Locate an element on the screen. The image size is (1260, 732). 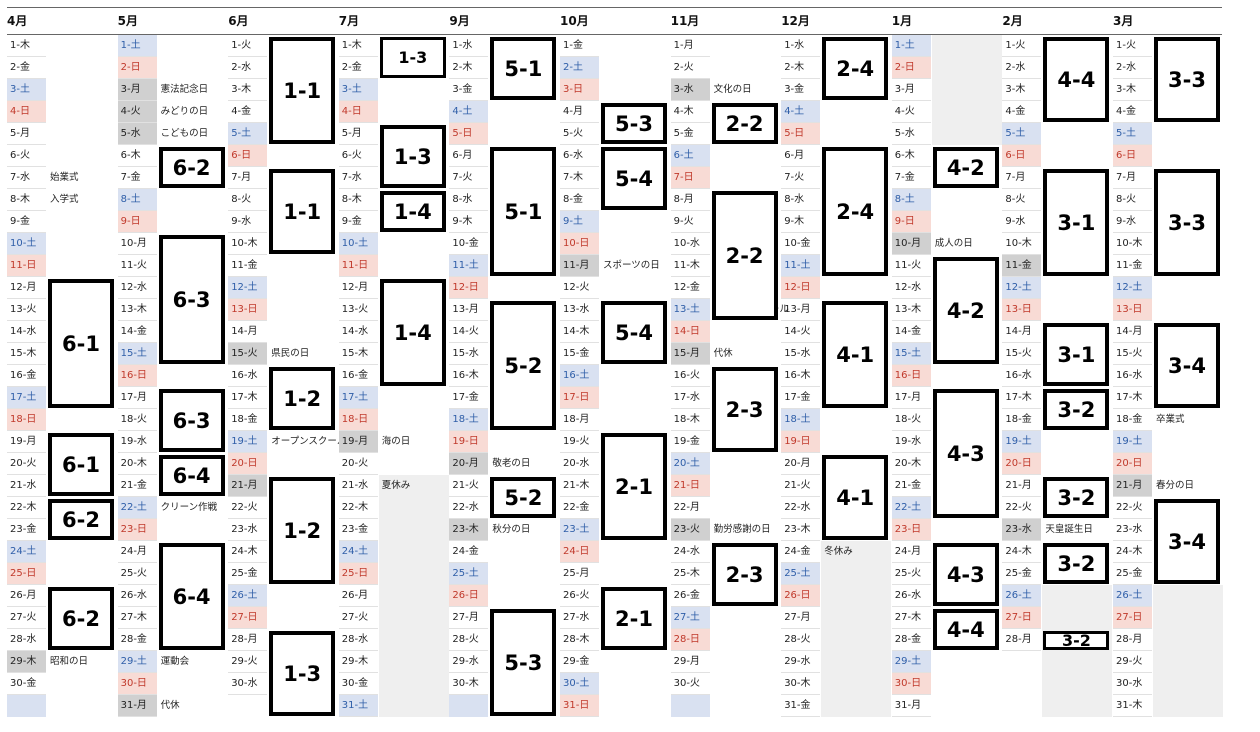
day-cell: 16-日 is located at coordinates (911, 376).